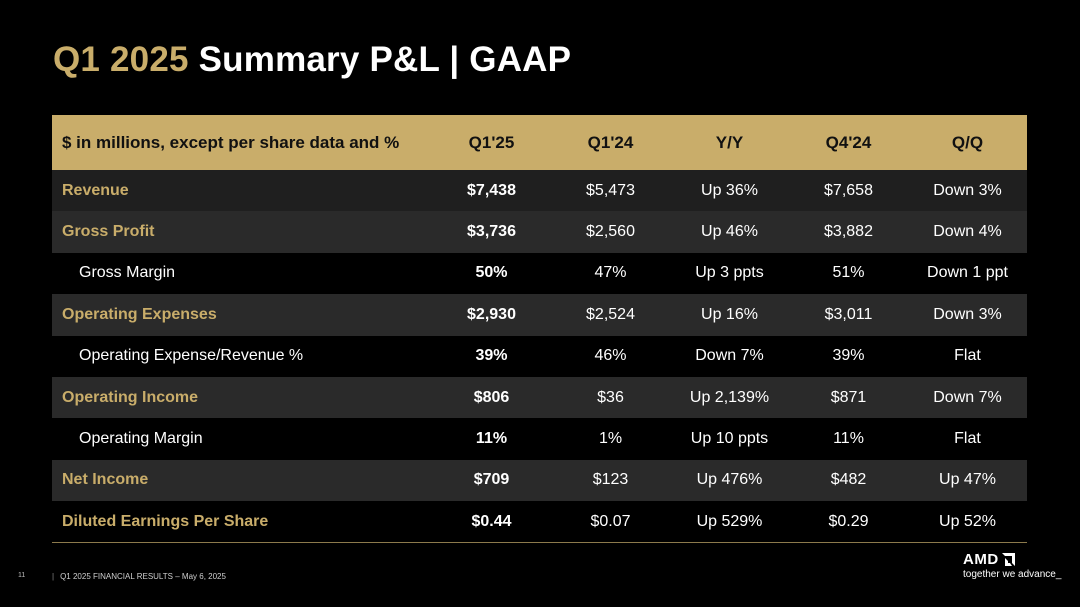 The height and width of the screenshot is (607, 1080). What do you see at coordinates (729, 356) in the screenshot?
I see `cell-yoy: Down 7%` at bounding box center [729, 356].